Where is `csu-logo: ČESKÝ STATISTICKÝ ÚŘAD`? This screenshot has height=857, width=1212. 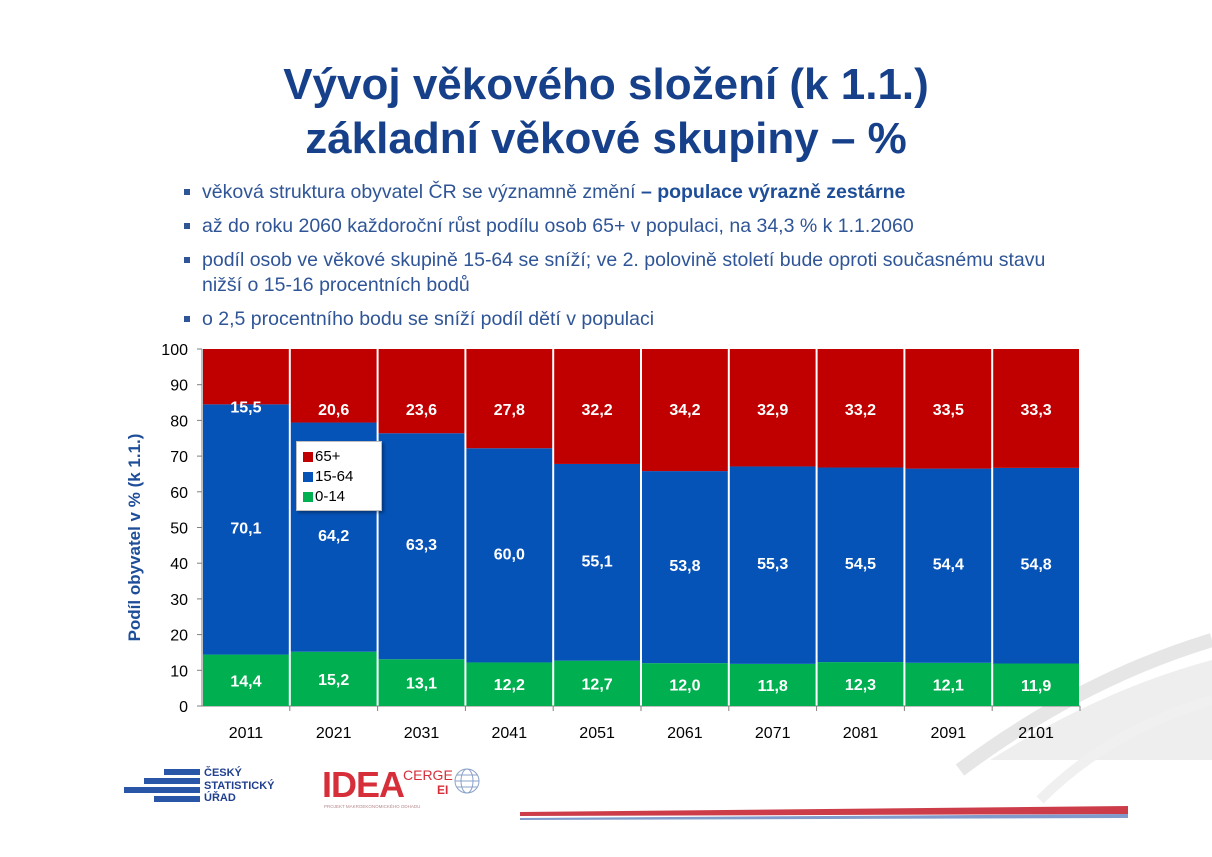
csu-logo: ČESKÝ STATISTICKÝ ÚŘAD is located at coordinates (204, 788).